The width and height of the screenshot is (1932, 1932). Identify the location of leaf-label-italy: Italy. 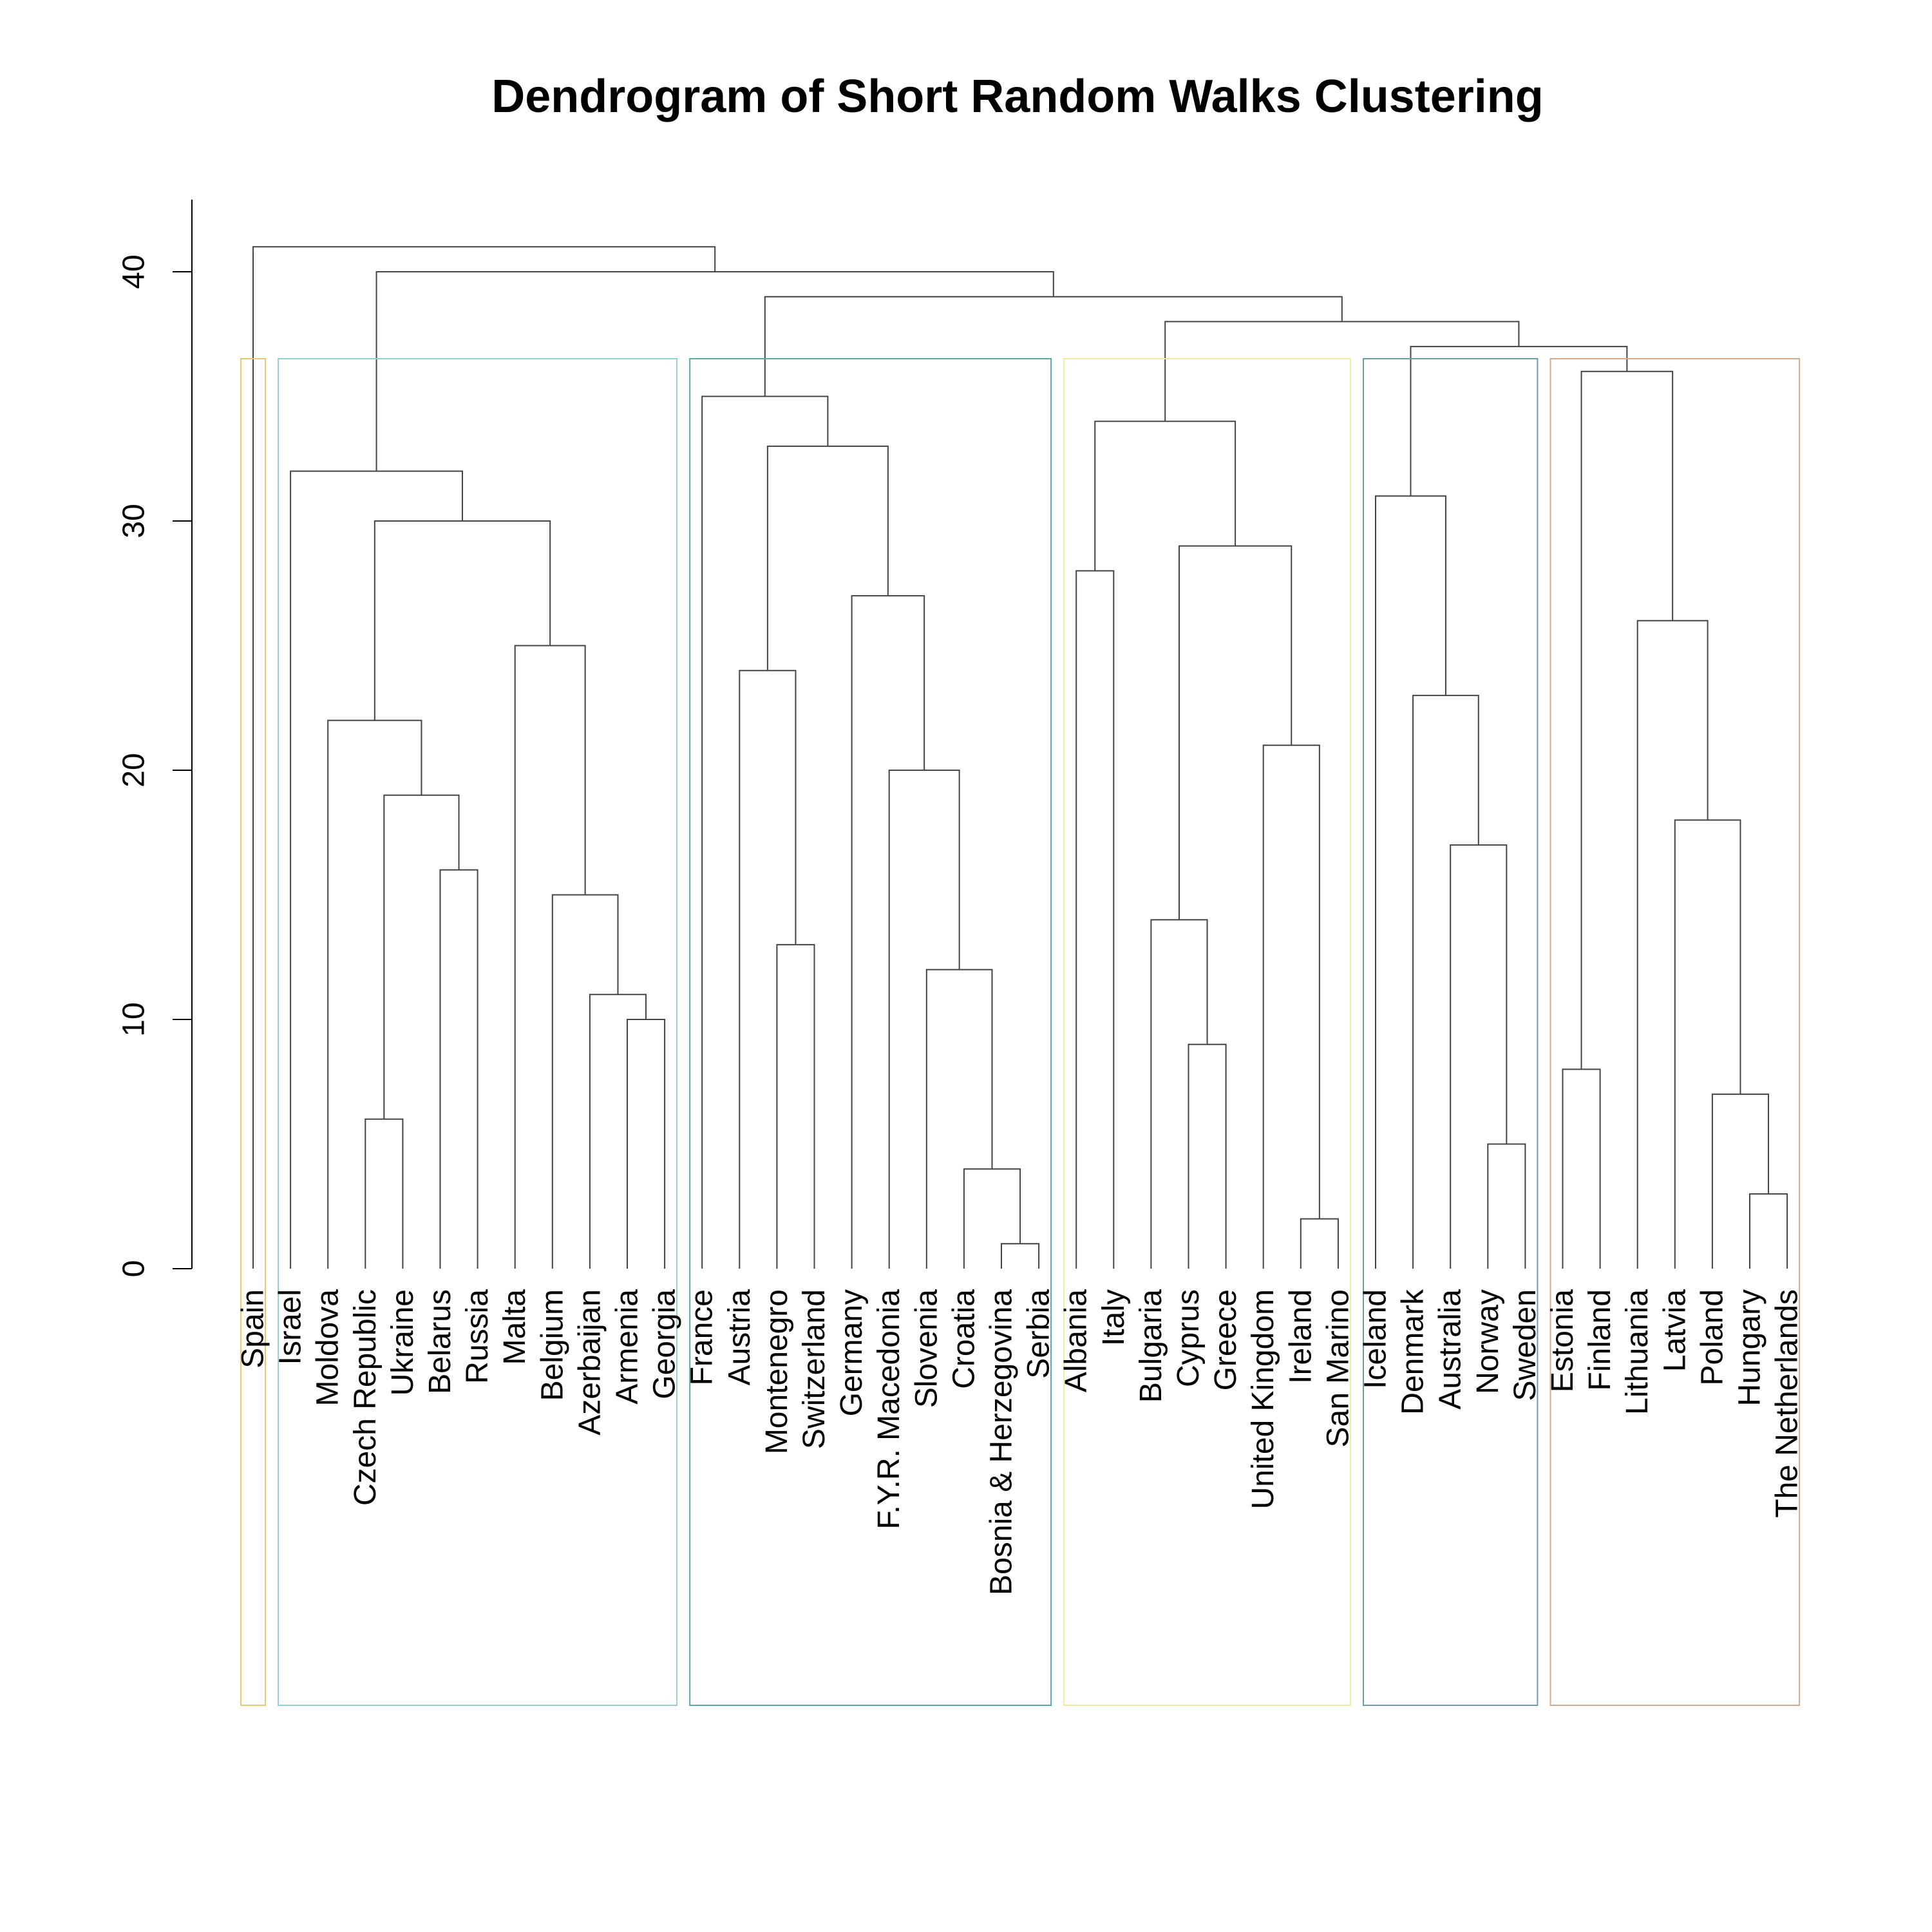
(1114, 1318).